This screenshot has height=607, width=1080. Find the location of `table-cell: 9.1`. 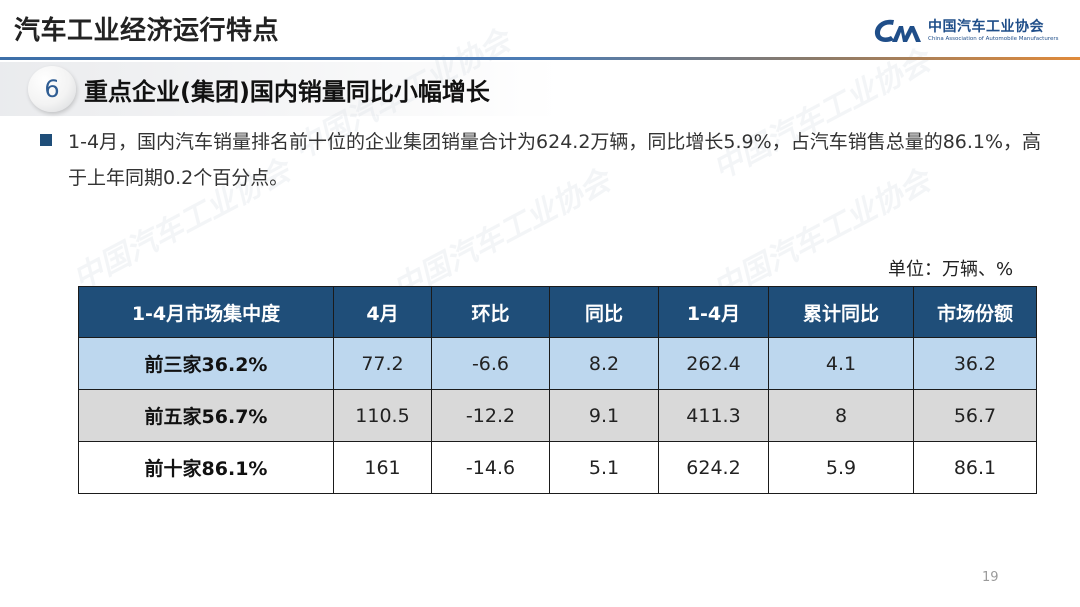

table-cell: 9.1 is located at coordinates (604, 415).